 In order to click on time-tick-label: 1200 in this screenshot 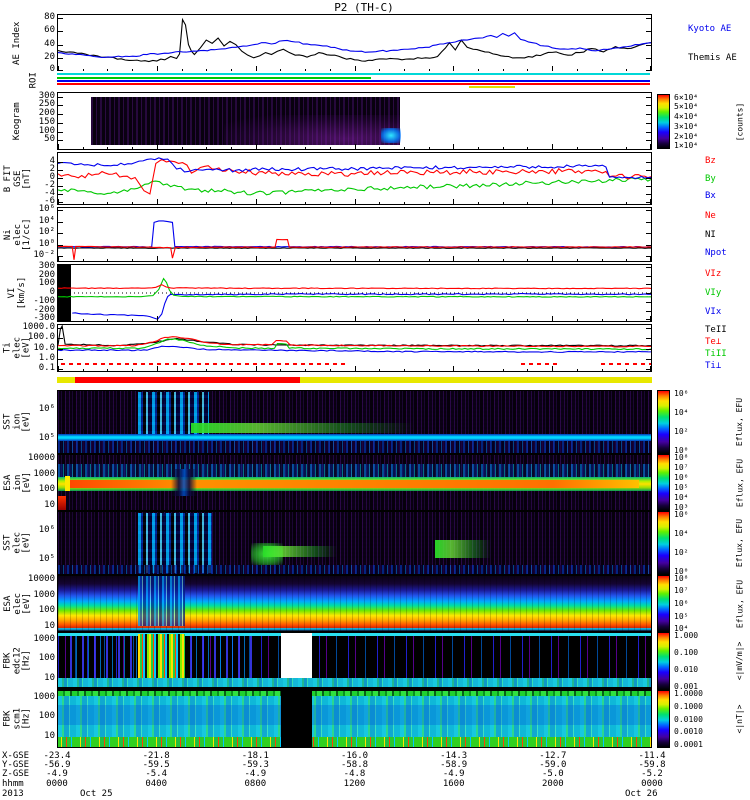, I will do `click(354, 784)`.